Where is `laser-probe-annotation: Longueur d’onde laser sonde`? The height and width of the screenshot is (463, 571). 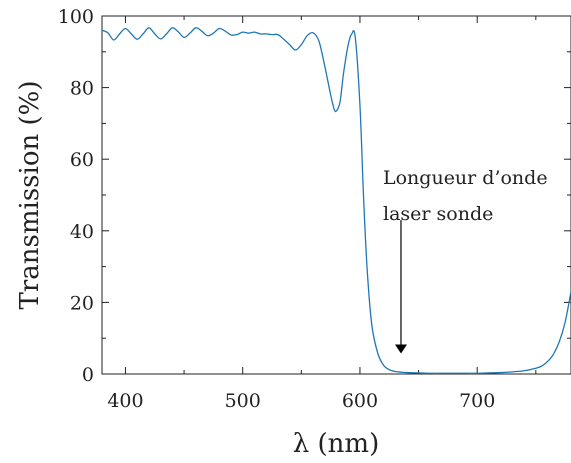
laser-probe-annotation: Longueur d’onde laser sonde is located at coordinates (465, 260).